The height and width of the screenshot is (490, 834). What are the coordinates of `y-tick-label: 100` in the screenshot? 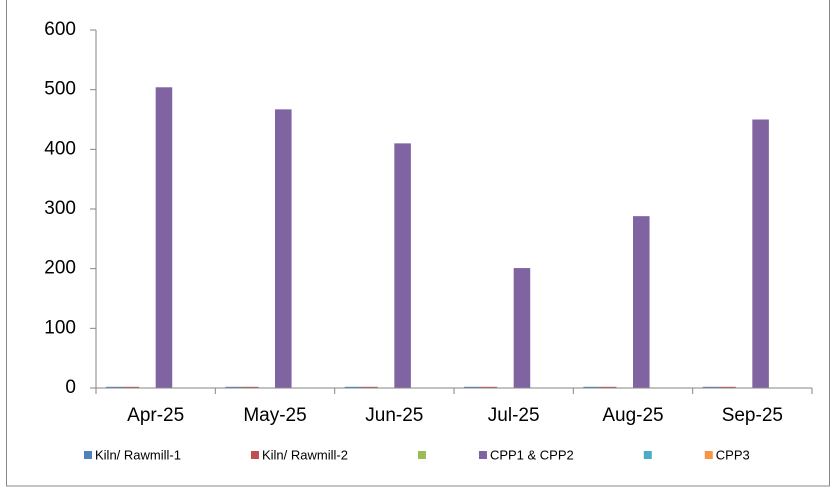 It's located at (60, 327).